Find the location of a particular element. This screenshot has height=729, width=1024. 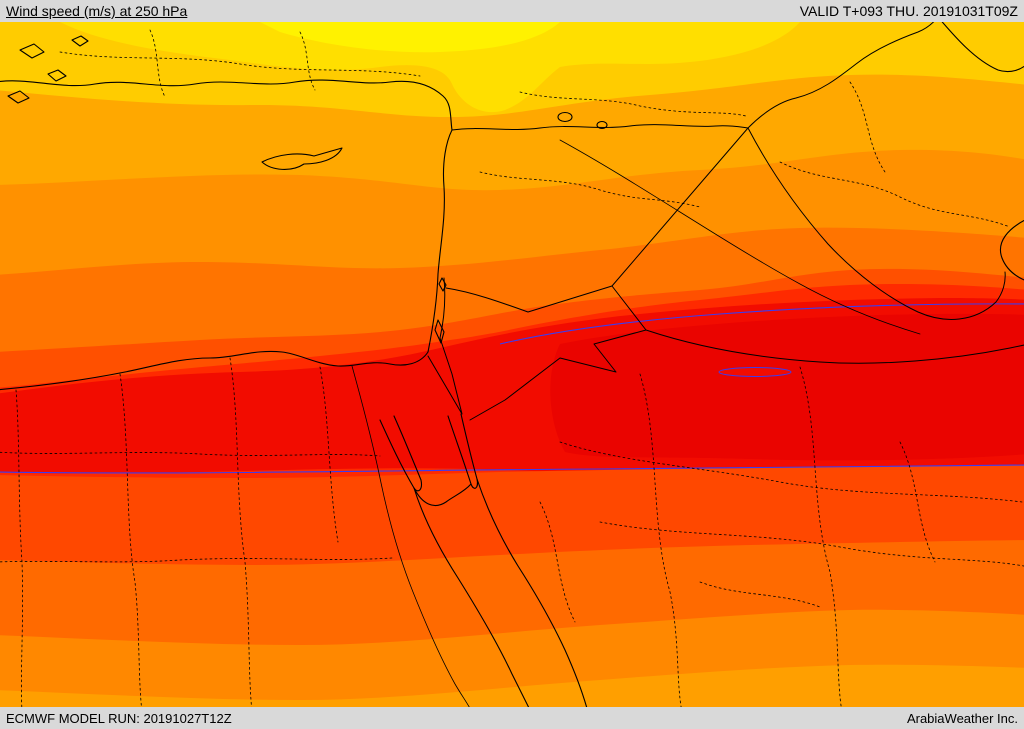

blue-contour-lower is located at coordinates (512, 469).